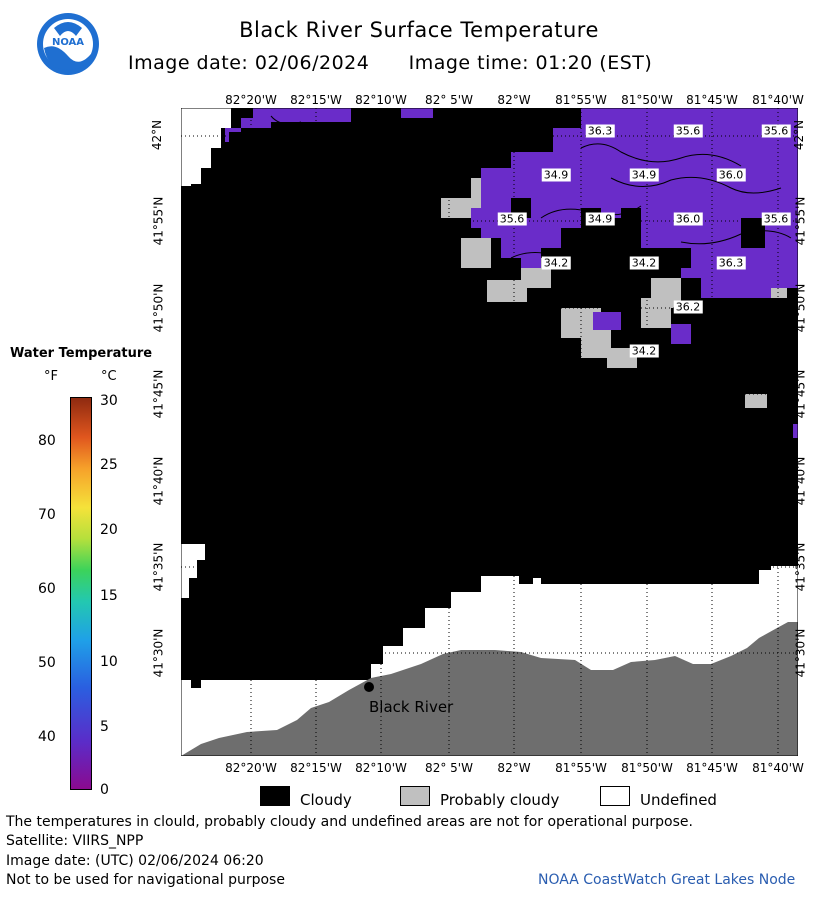 The image size is (838, 897). What do you see at coordinates (109, 530) in the screenshot?
I see `c-tick: 20` at bounding box center [109, 530].